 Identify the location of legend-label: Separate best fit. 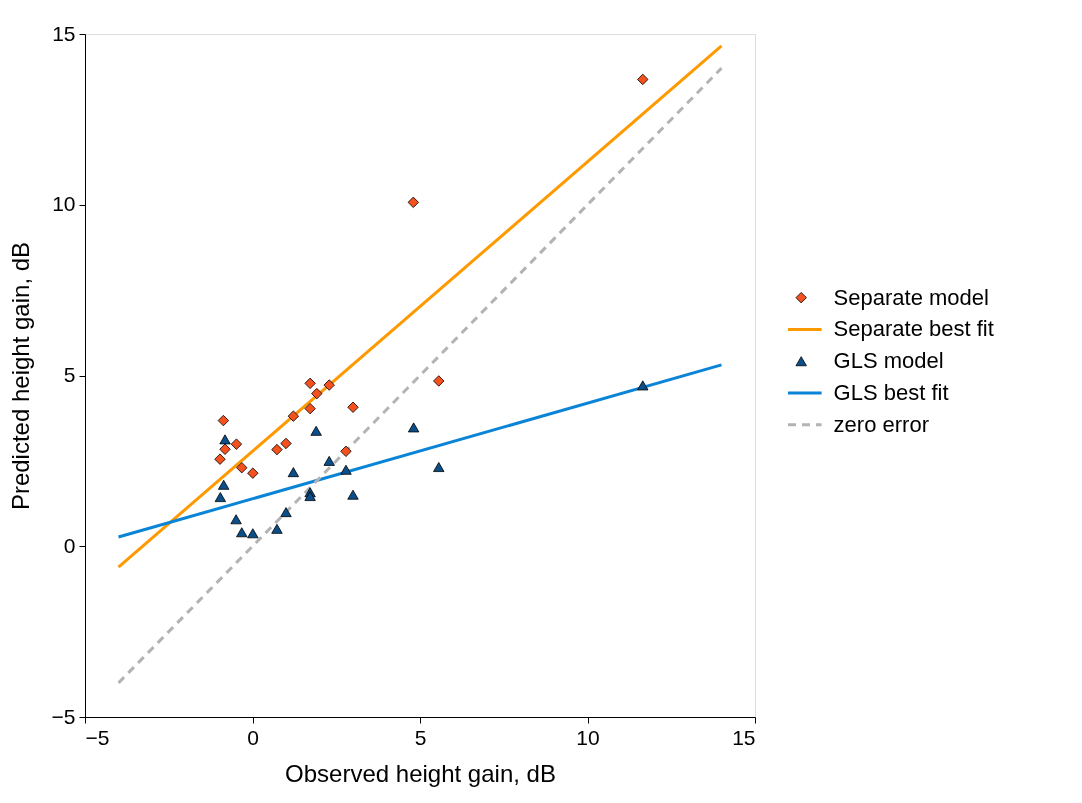
(913, 329).